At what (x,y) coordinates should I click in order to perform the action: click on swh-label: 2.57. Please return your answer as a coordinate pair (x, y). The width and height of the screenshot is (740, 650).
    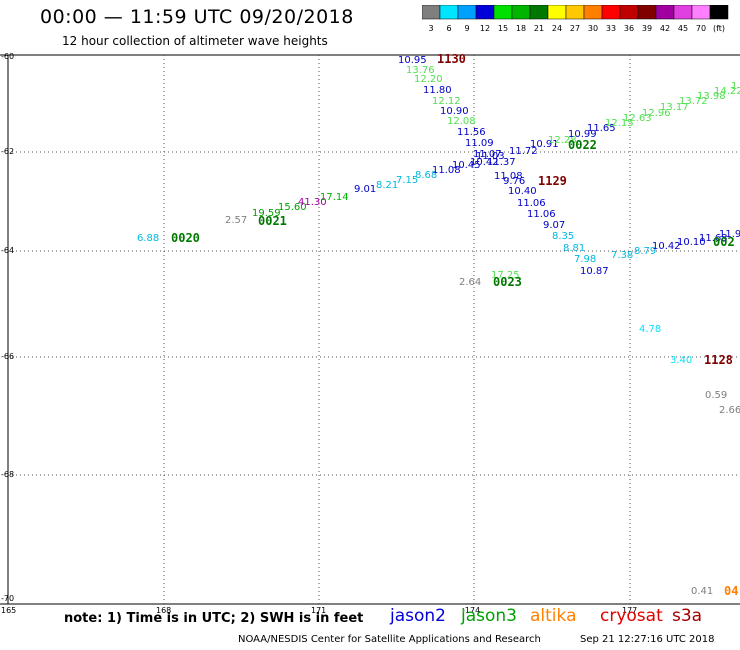
    Looking at the image, I should click on (236, 220).